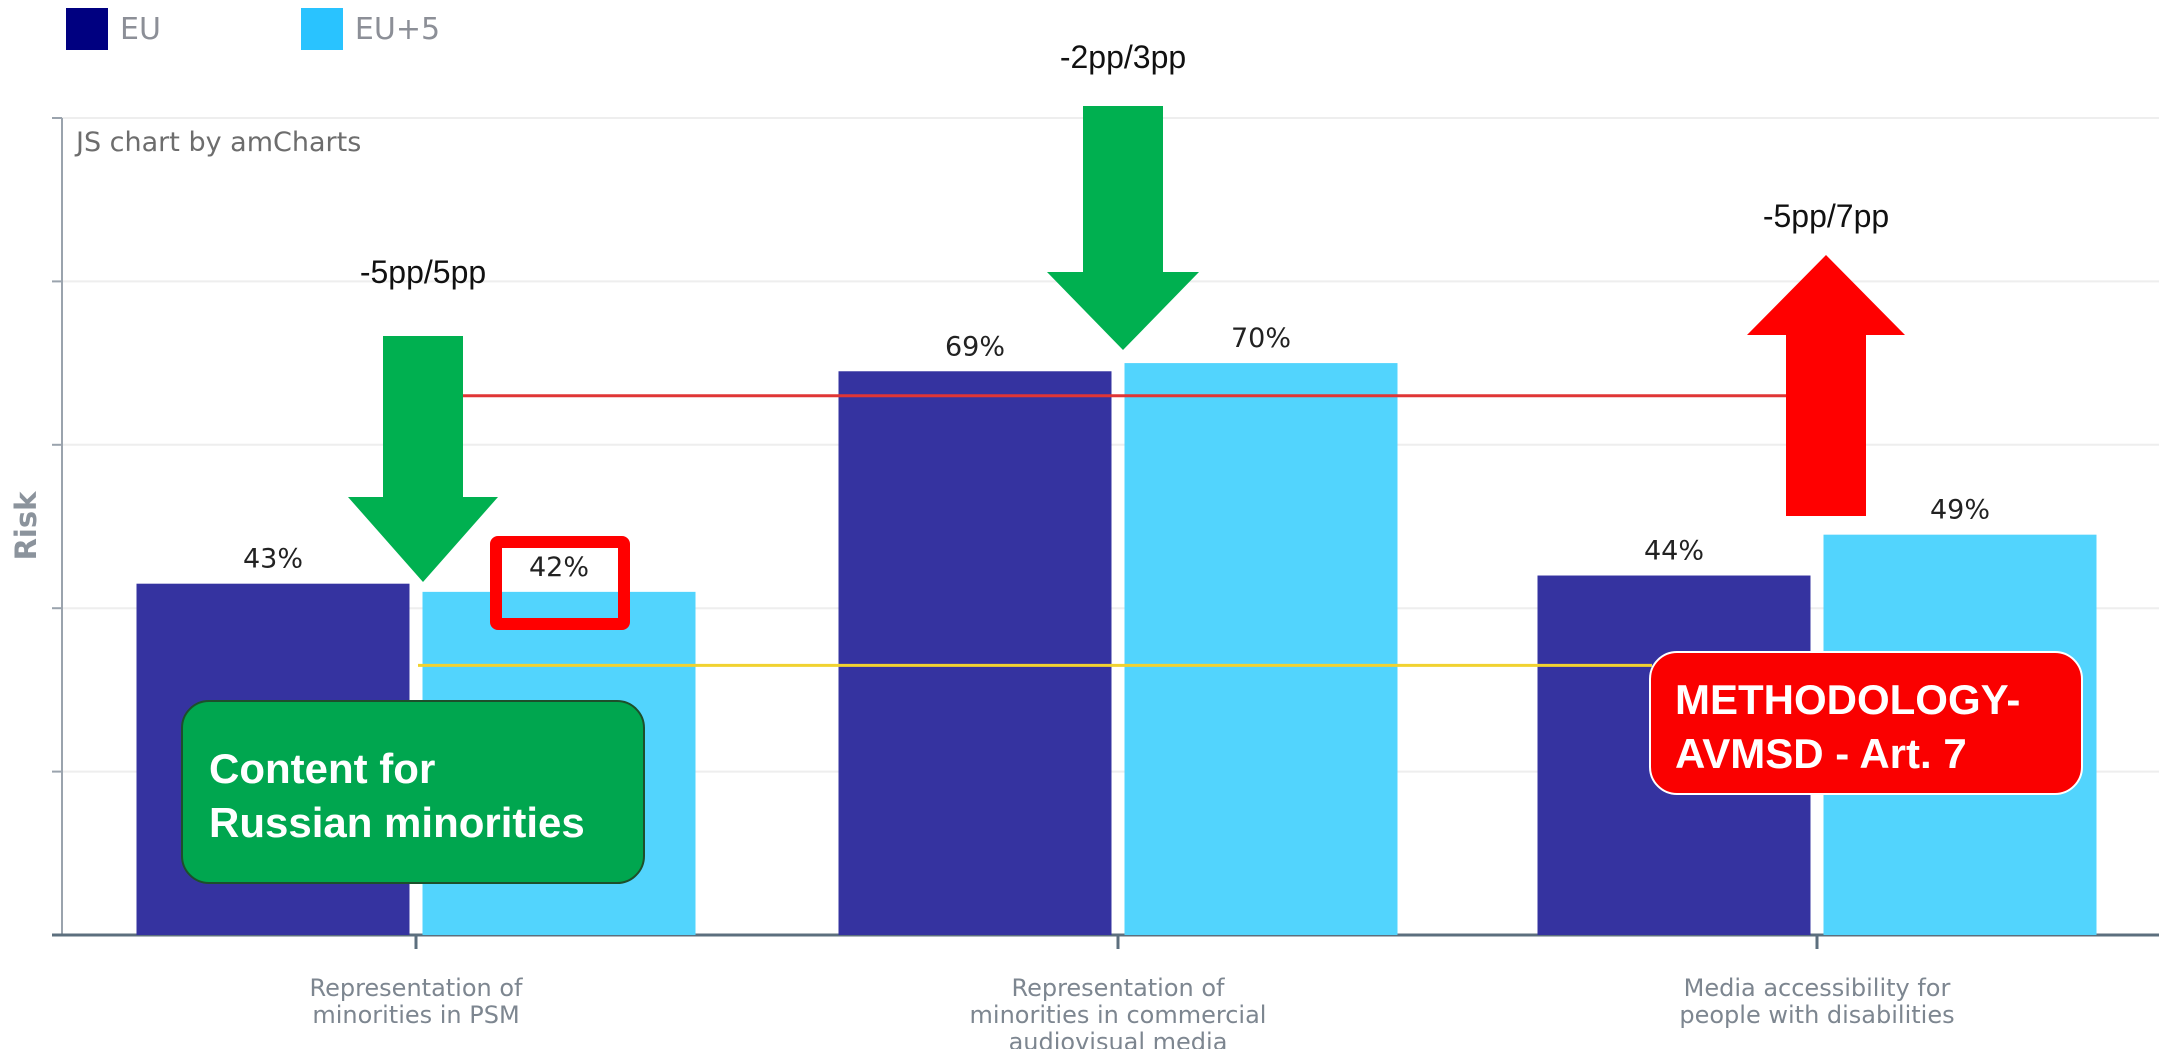 This screenshot has width=2159, height=1053. Describe the element at coordinates (397, 822) in the screenshot. I see `callout-green-line-2: Russian minorities` at that location.